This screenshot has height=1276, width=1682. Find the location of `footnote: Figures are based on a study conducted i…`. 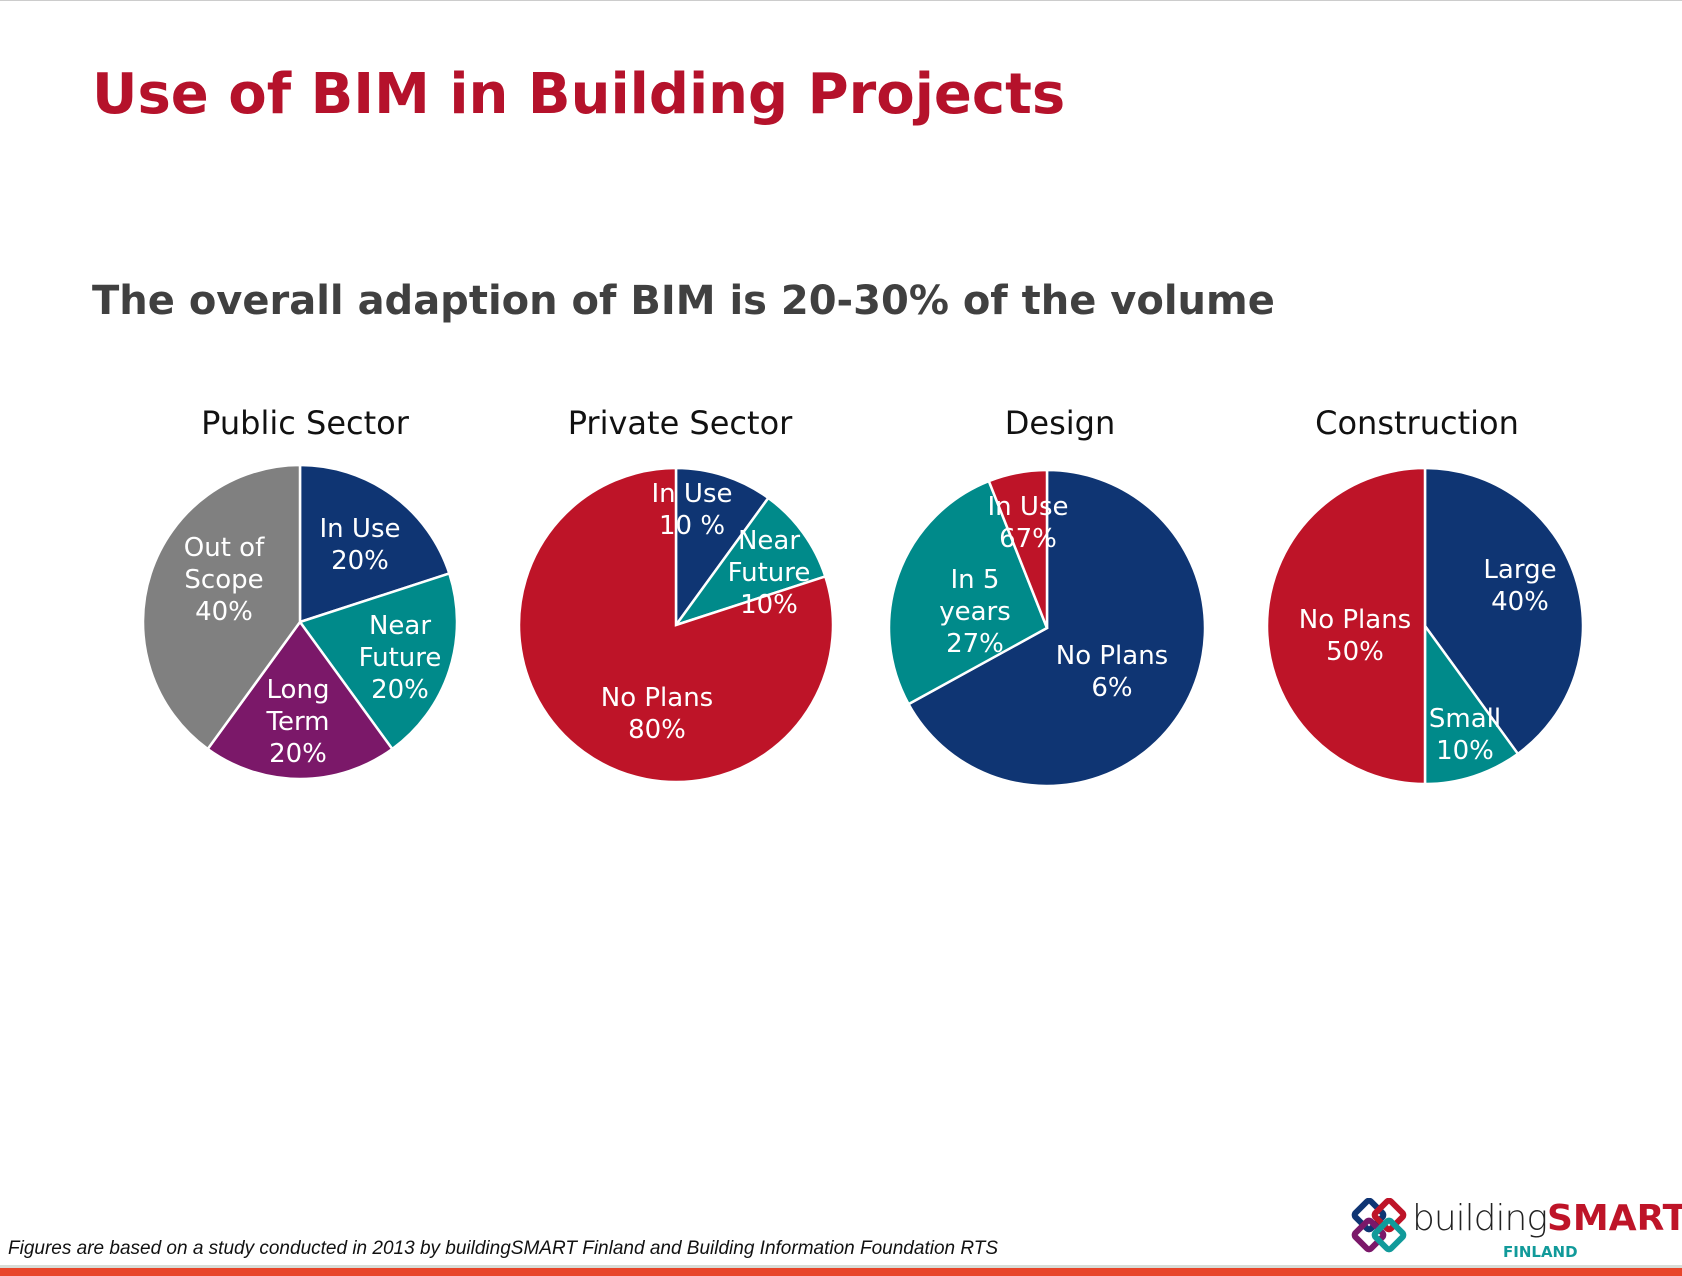

footnote: Figures are based on a study conducted i… is located at coordinates (503, 1248).